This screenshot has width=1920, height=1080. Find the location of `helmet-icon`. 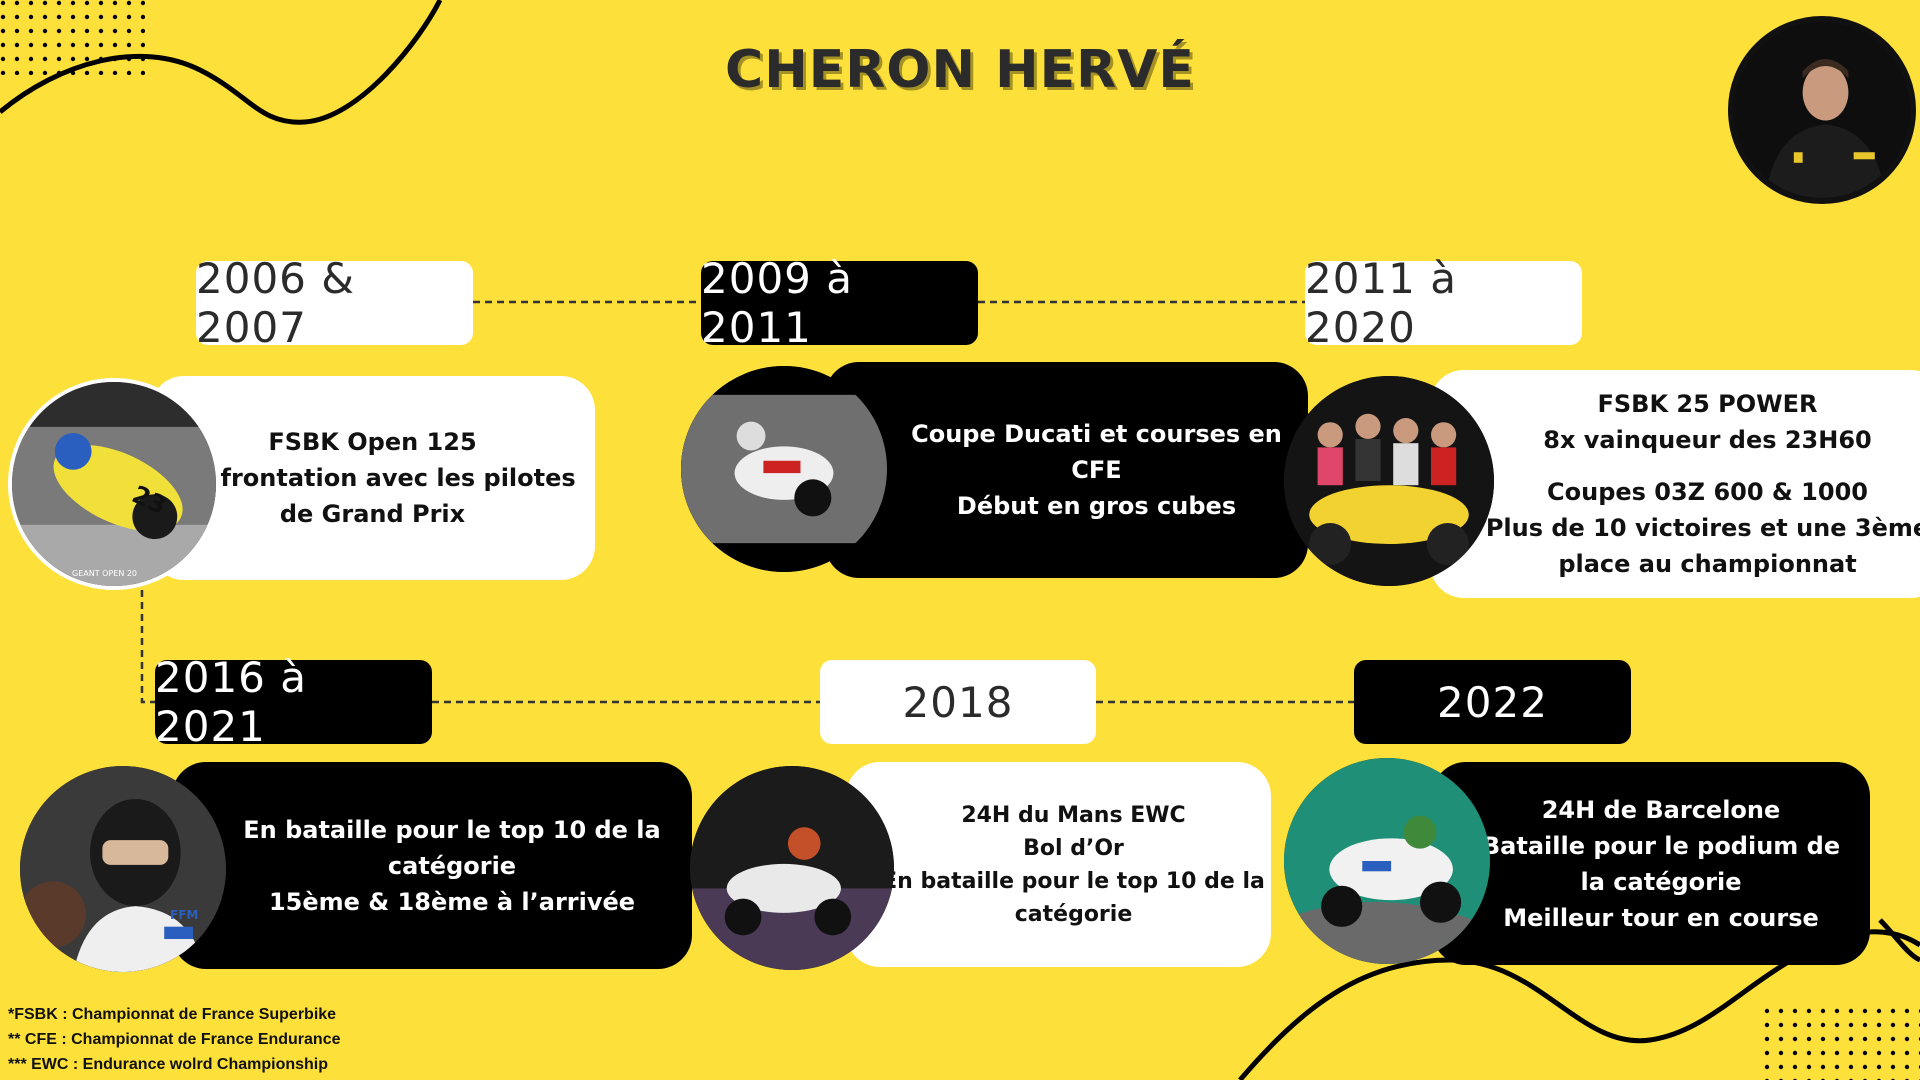

helmet-icon is located at coordinates (123, 869).